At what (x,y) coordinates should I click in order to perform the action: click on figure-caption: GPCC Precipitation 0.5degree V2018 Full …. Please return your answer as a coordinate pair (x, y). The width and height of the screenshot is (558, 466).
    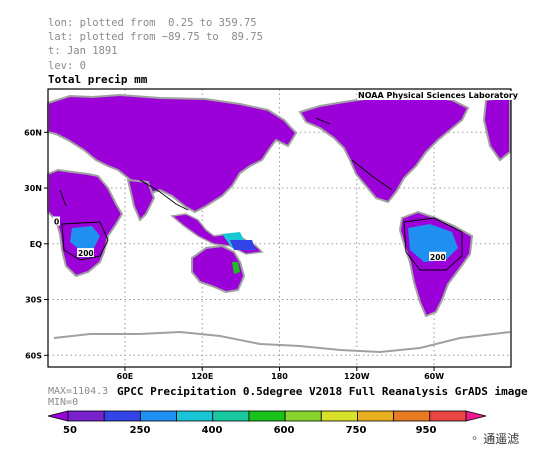
    Looking at the image, I should click on (322, 391).